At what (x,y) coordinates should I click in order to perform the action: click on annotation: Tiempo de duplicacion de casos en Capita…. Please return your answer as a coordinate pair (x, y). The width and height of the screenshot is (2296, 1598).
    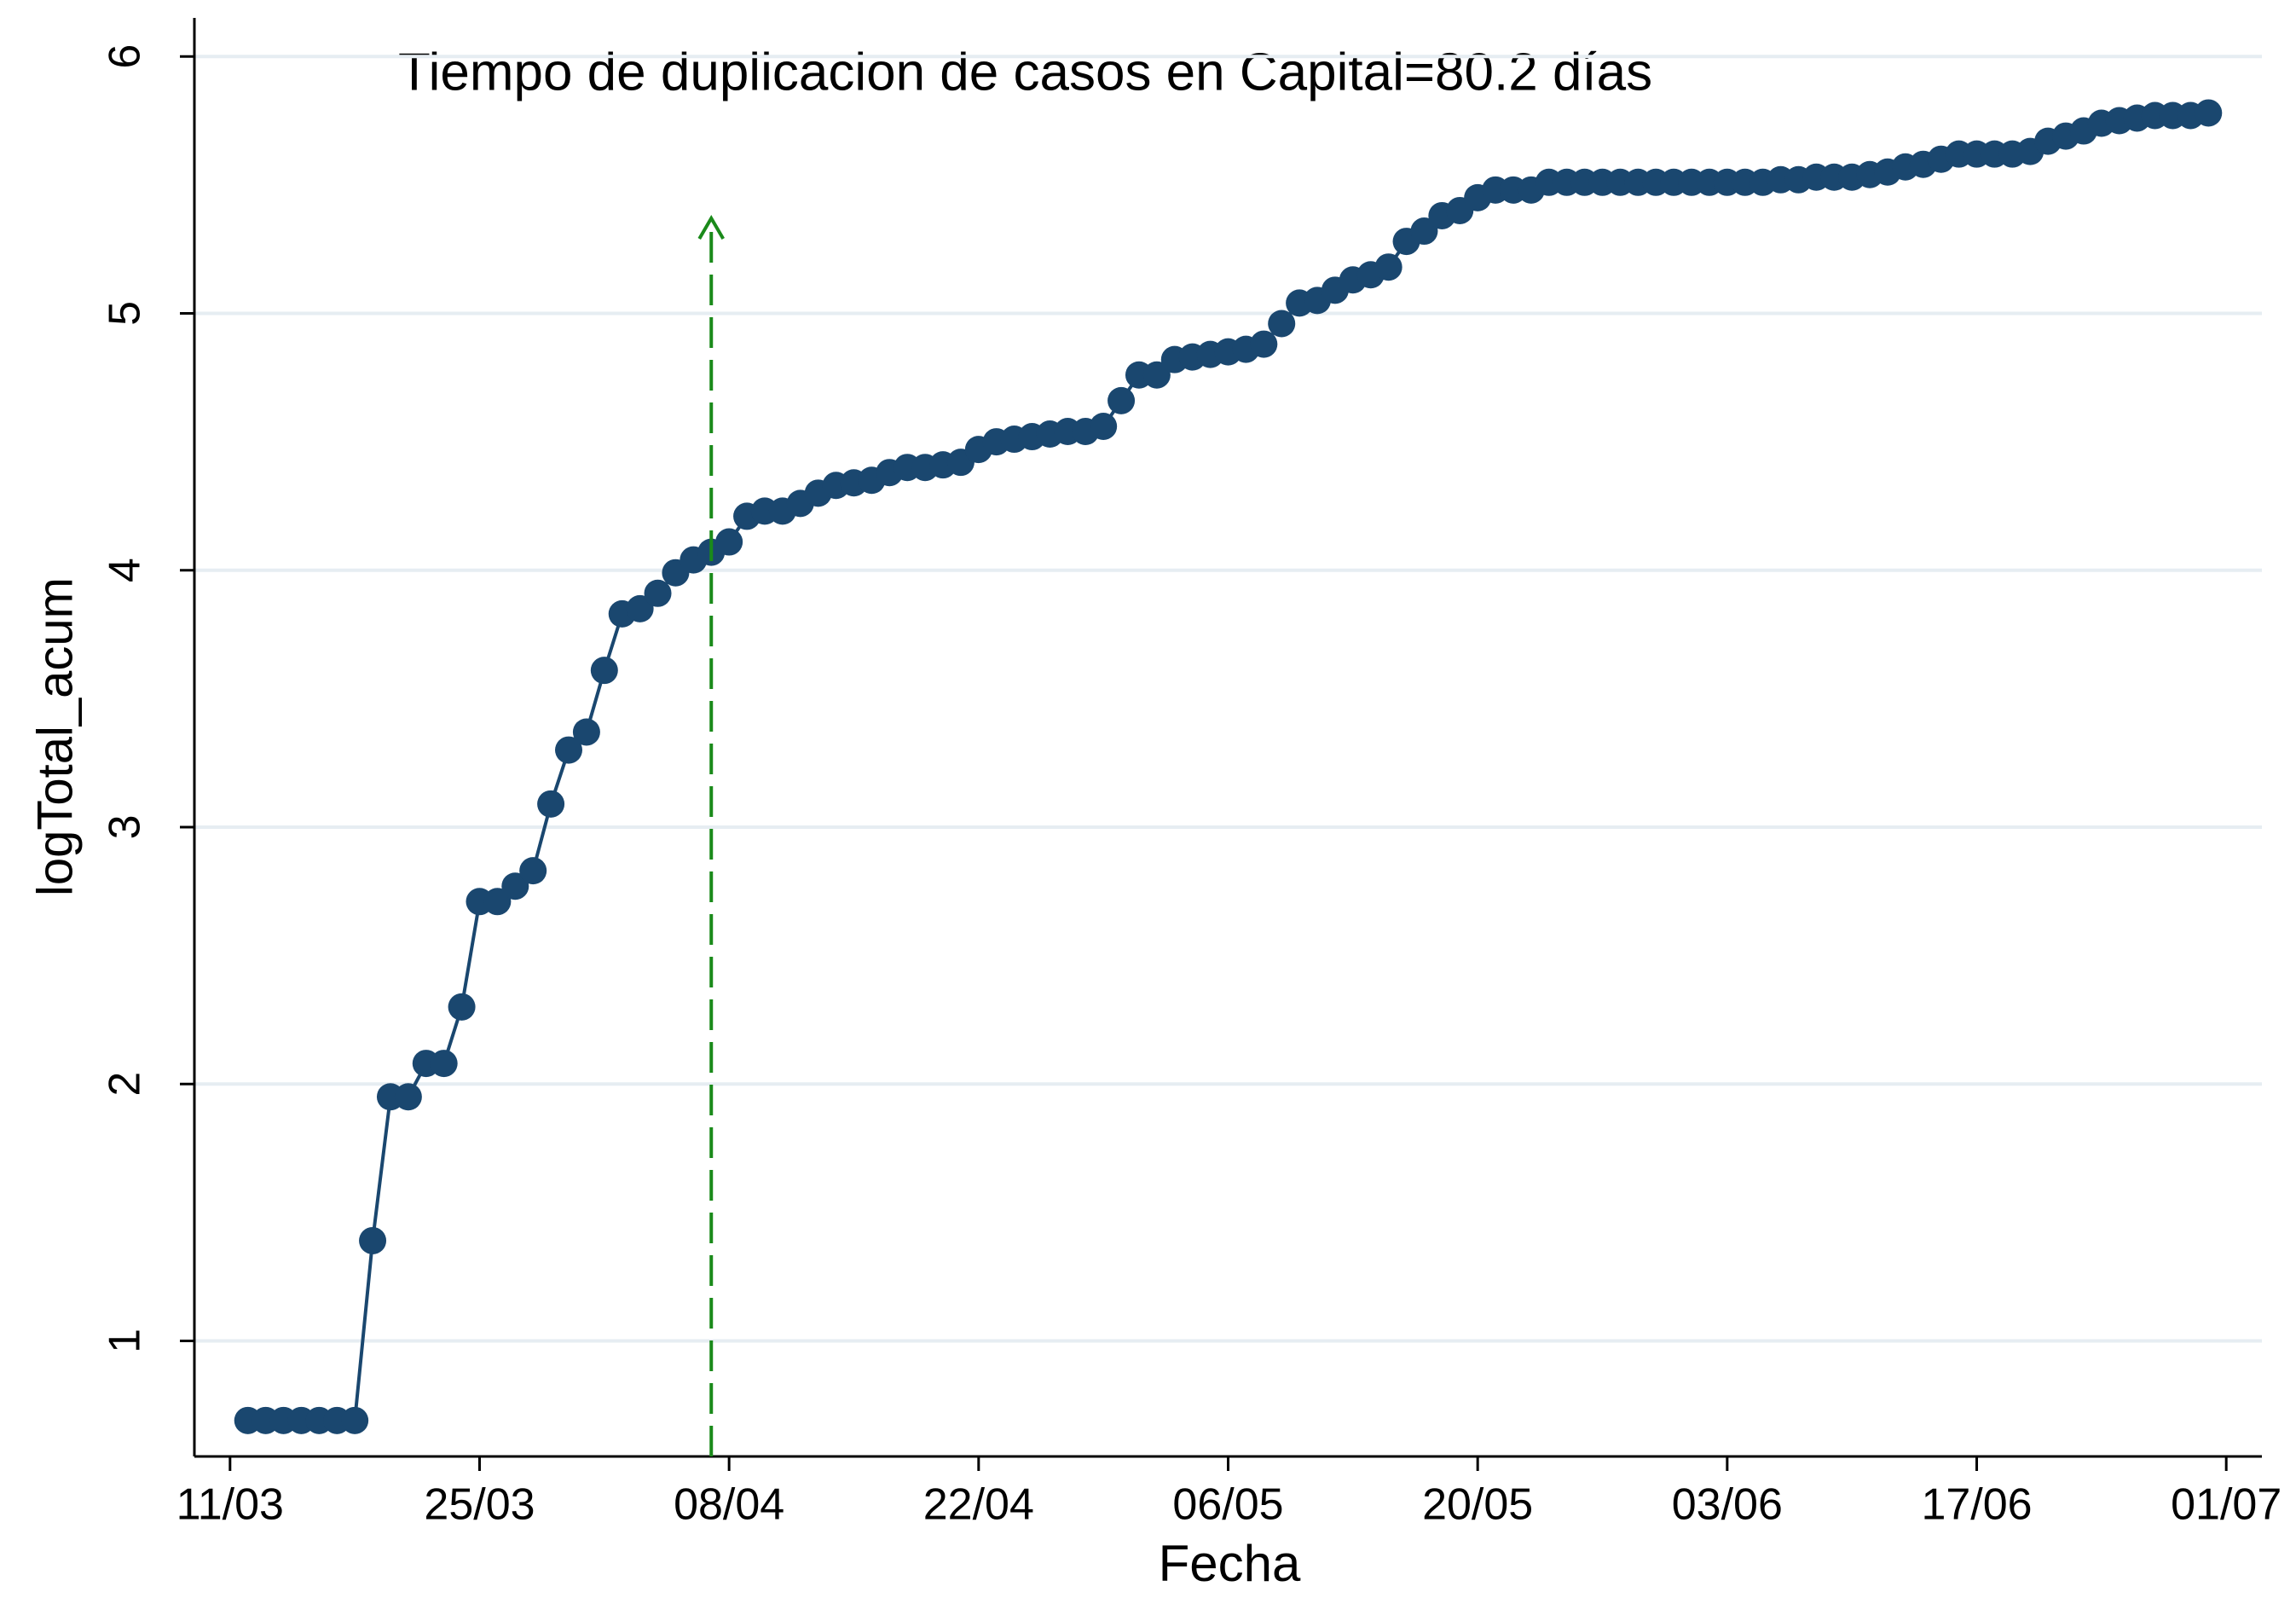
    Looking at the image, I should click on (1025, 72).